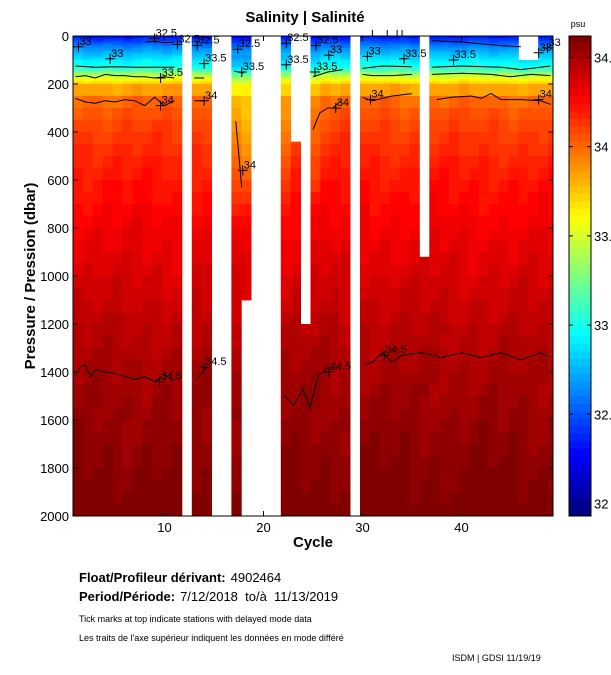 The image size is (611, 675). I want to click on contour-label: 33.5, so click(253, 67).